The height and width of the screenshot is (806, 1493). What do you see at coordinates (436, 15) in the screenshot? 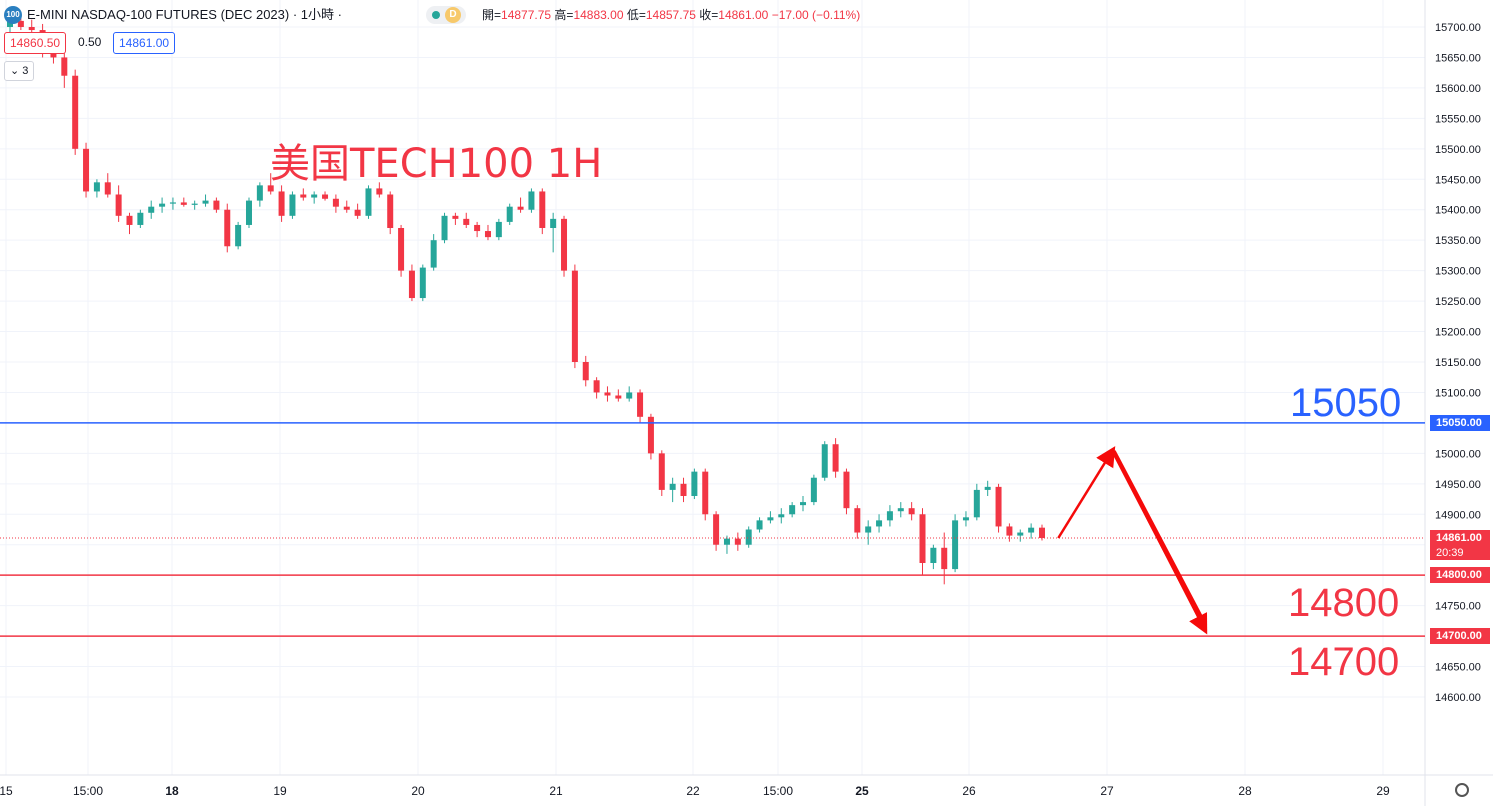
I see `market-open-icon` at bounding box center [436, 15].